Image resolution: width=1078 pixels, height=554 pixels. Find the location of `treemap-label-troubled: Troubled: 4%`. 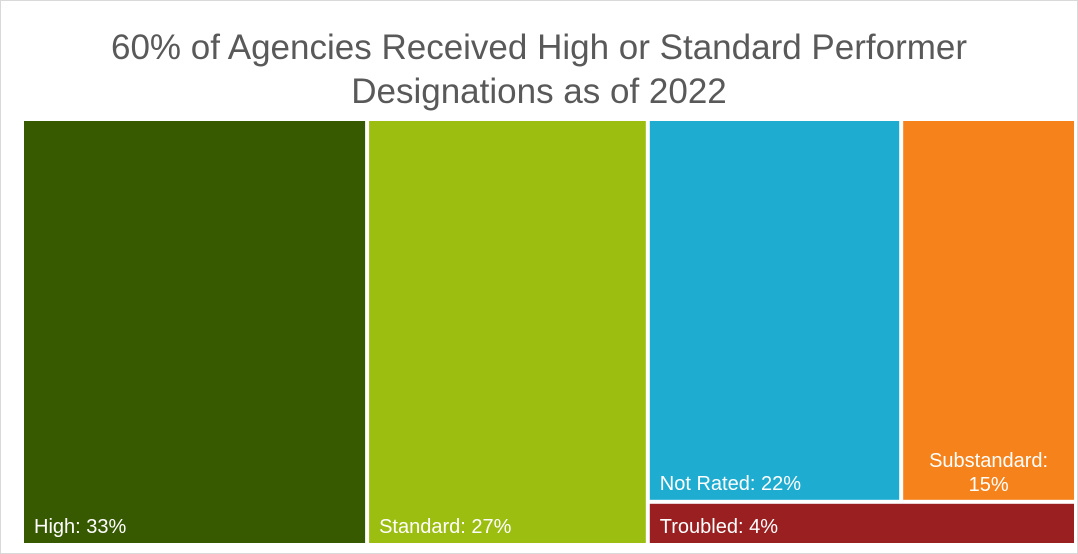

treemap-label-troubled: Troubled: 4% is located at coordinates (719, 527).